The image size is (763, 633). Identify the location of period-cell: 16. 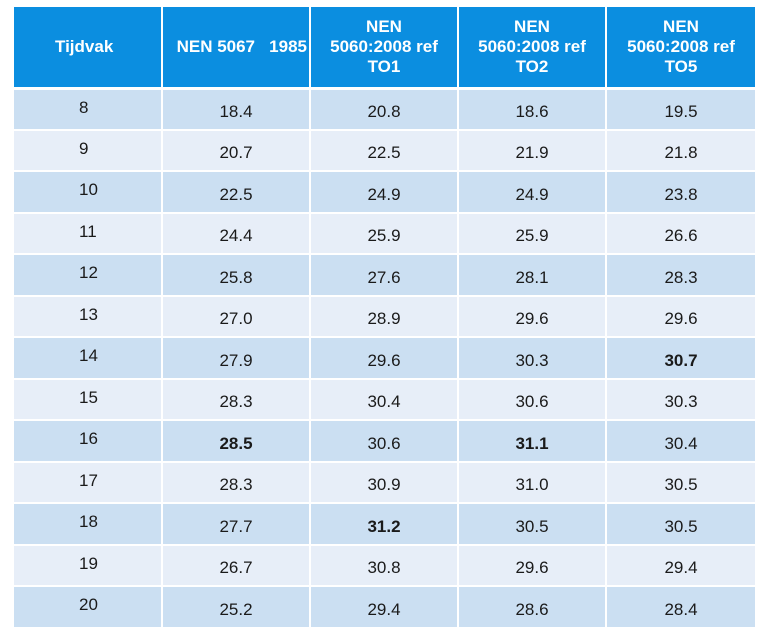
(88, 441).